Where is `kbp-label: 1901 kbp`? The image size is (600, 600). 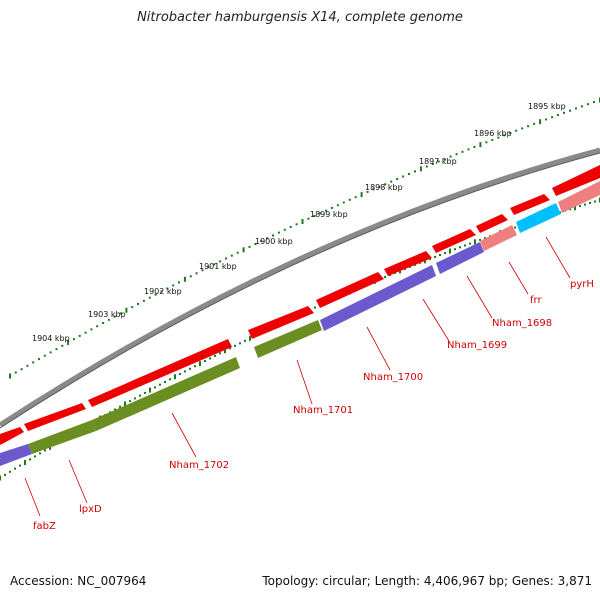 kbp-label: 1901 kbp is located at coordinates (218, 266).